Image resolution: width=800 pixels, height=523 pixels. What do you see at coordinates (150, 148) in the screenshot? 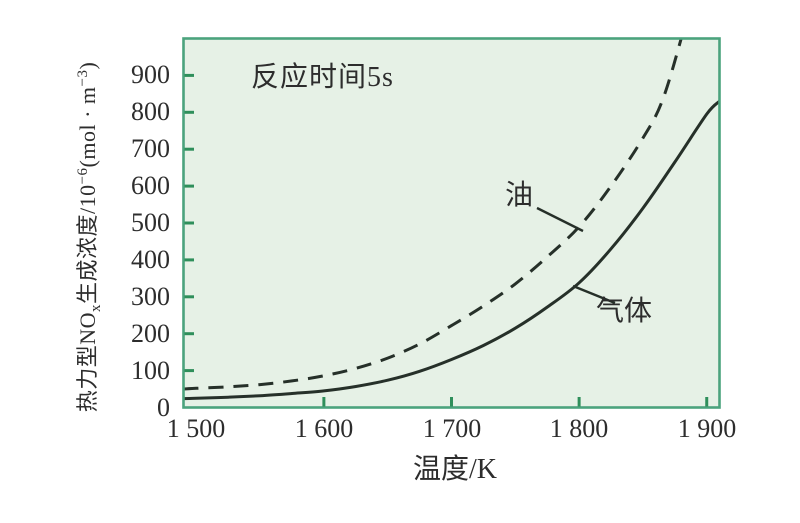
I see `y-tick-label: 700` at bounding box center [150, 148].